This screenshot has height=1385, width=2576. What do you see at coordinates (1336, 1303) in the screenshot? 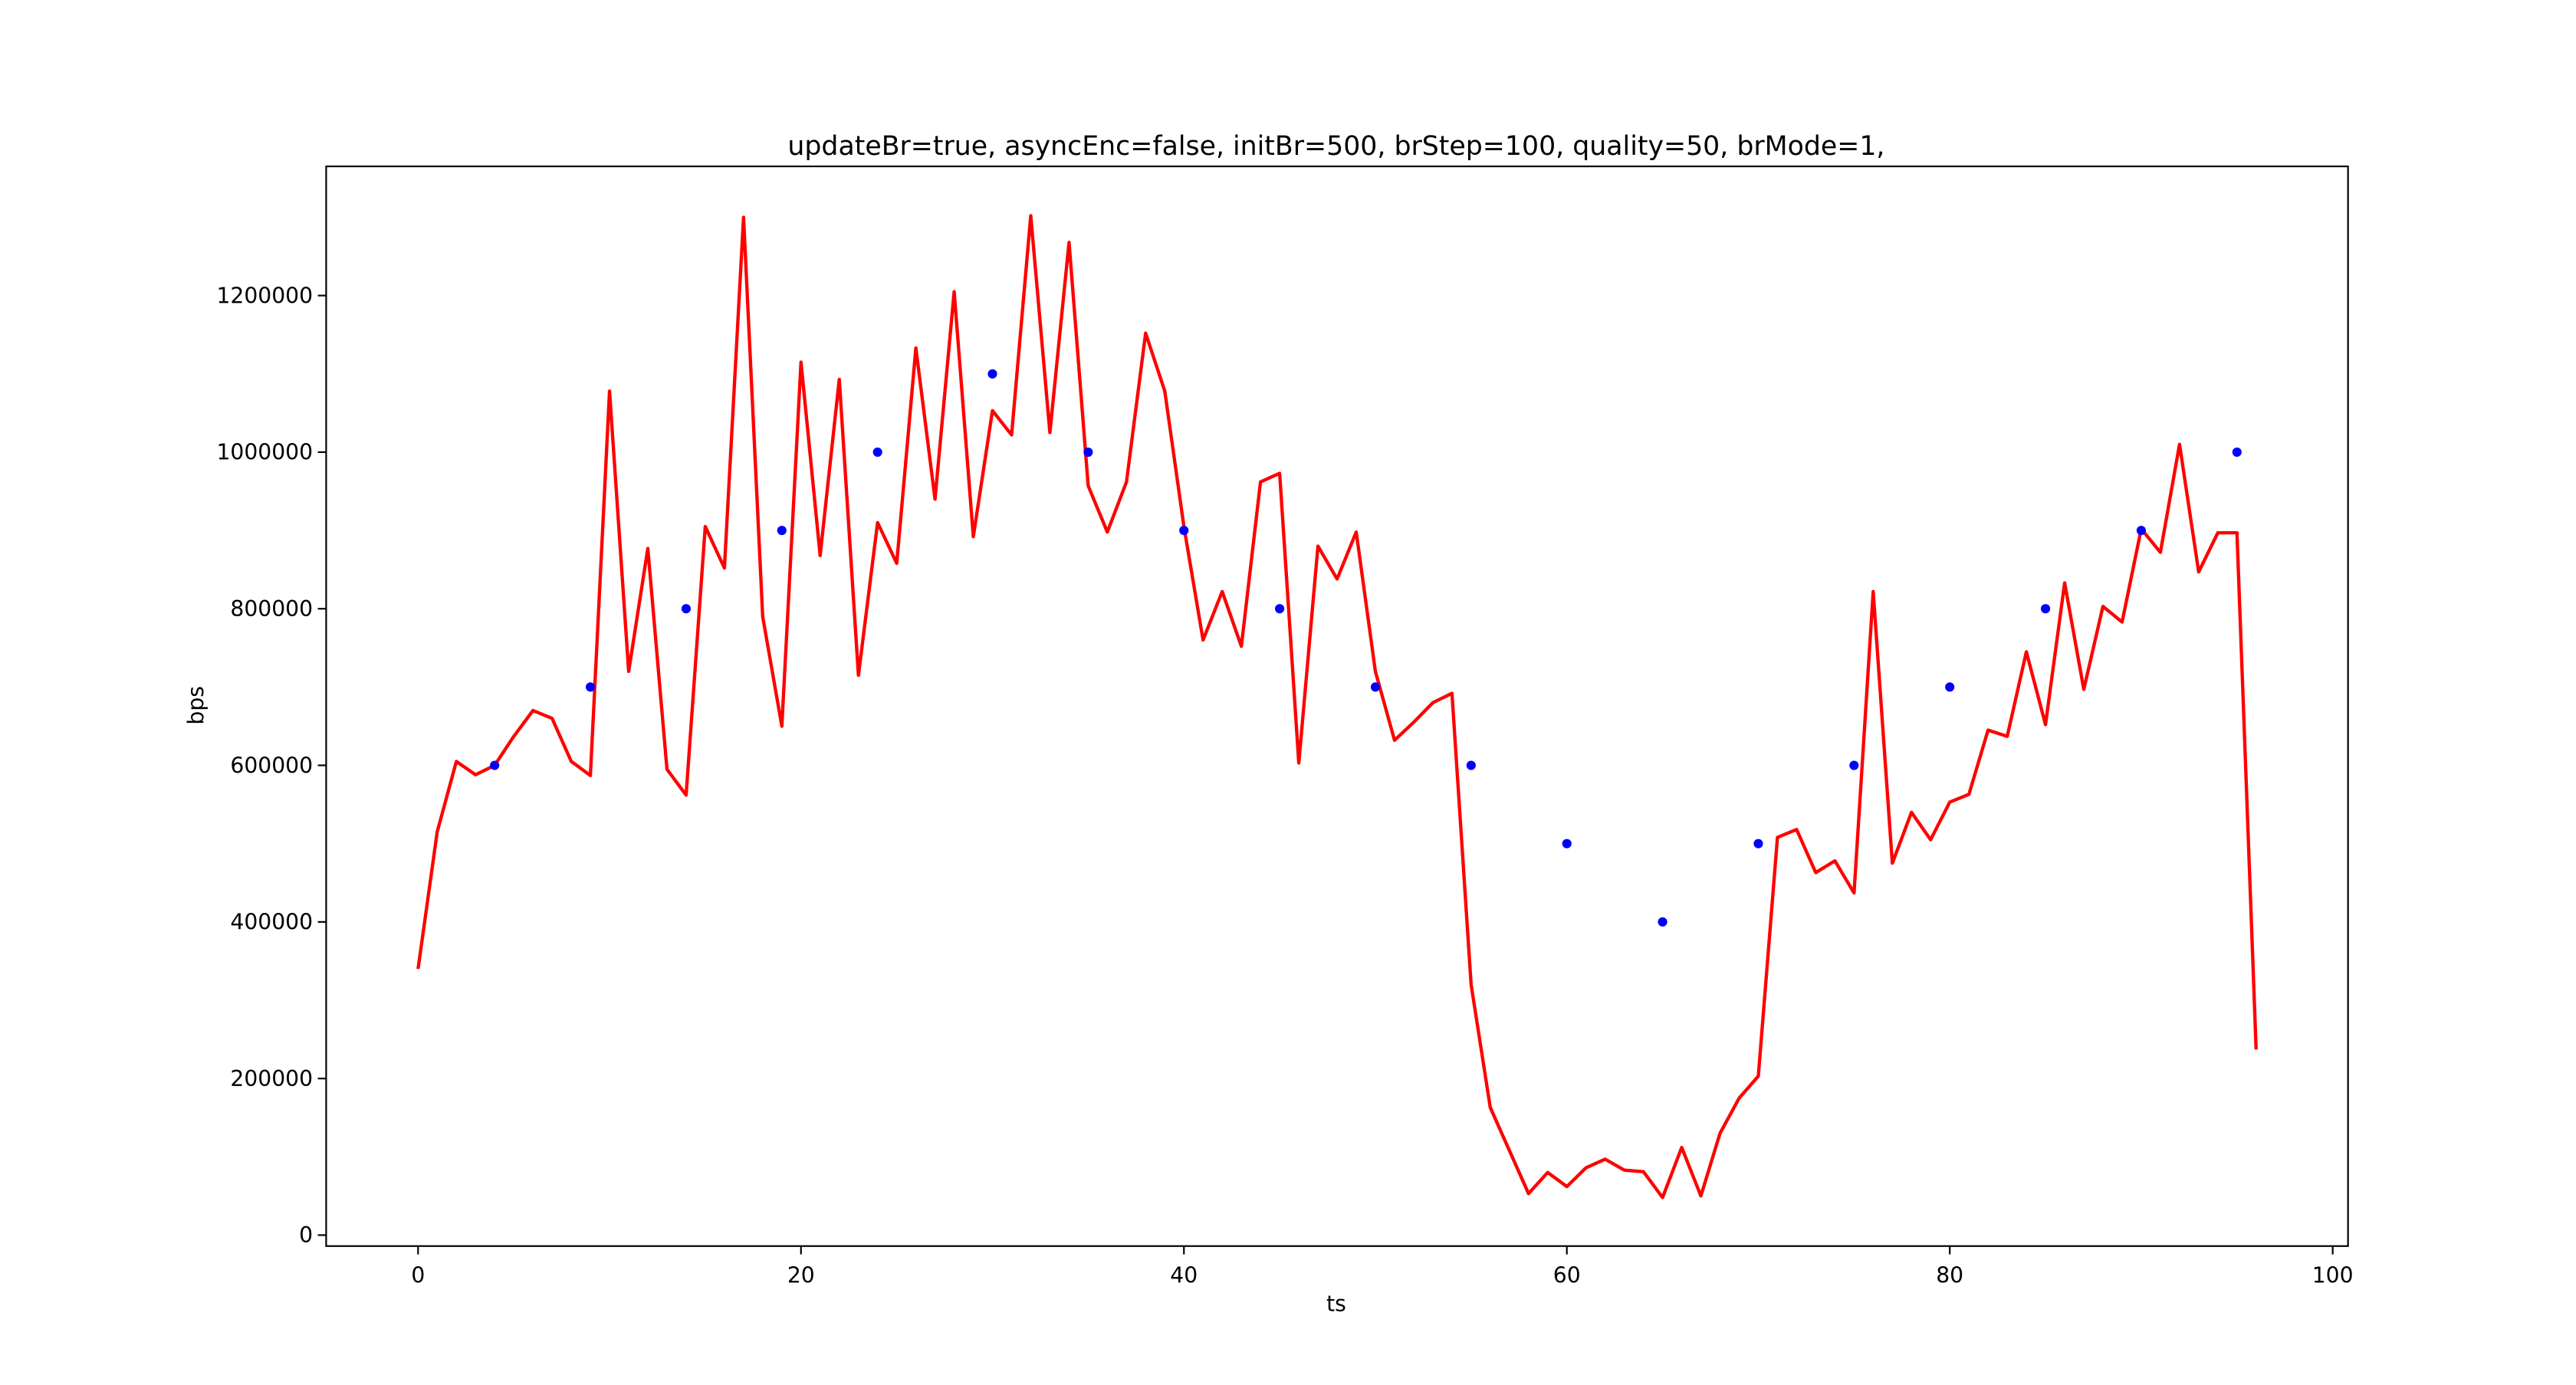
I see `x-axis-label: ts` at bounding box center [1336, 1303].